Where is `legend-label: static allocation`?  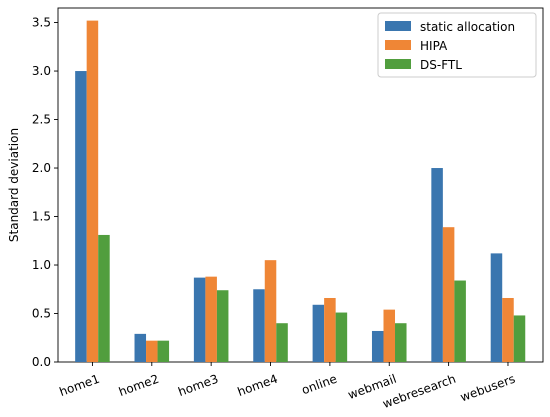
legend-label: static allocation is located at coordinates (467, 27).